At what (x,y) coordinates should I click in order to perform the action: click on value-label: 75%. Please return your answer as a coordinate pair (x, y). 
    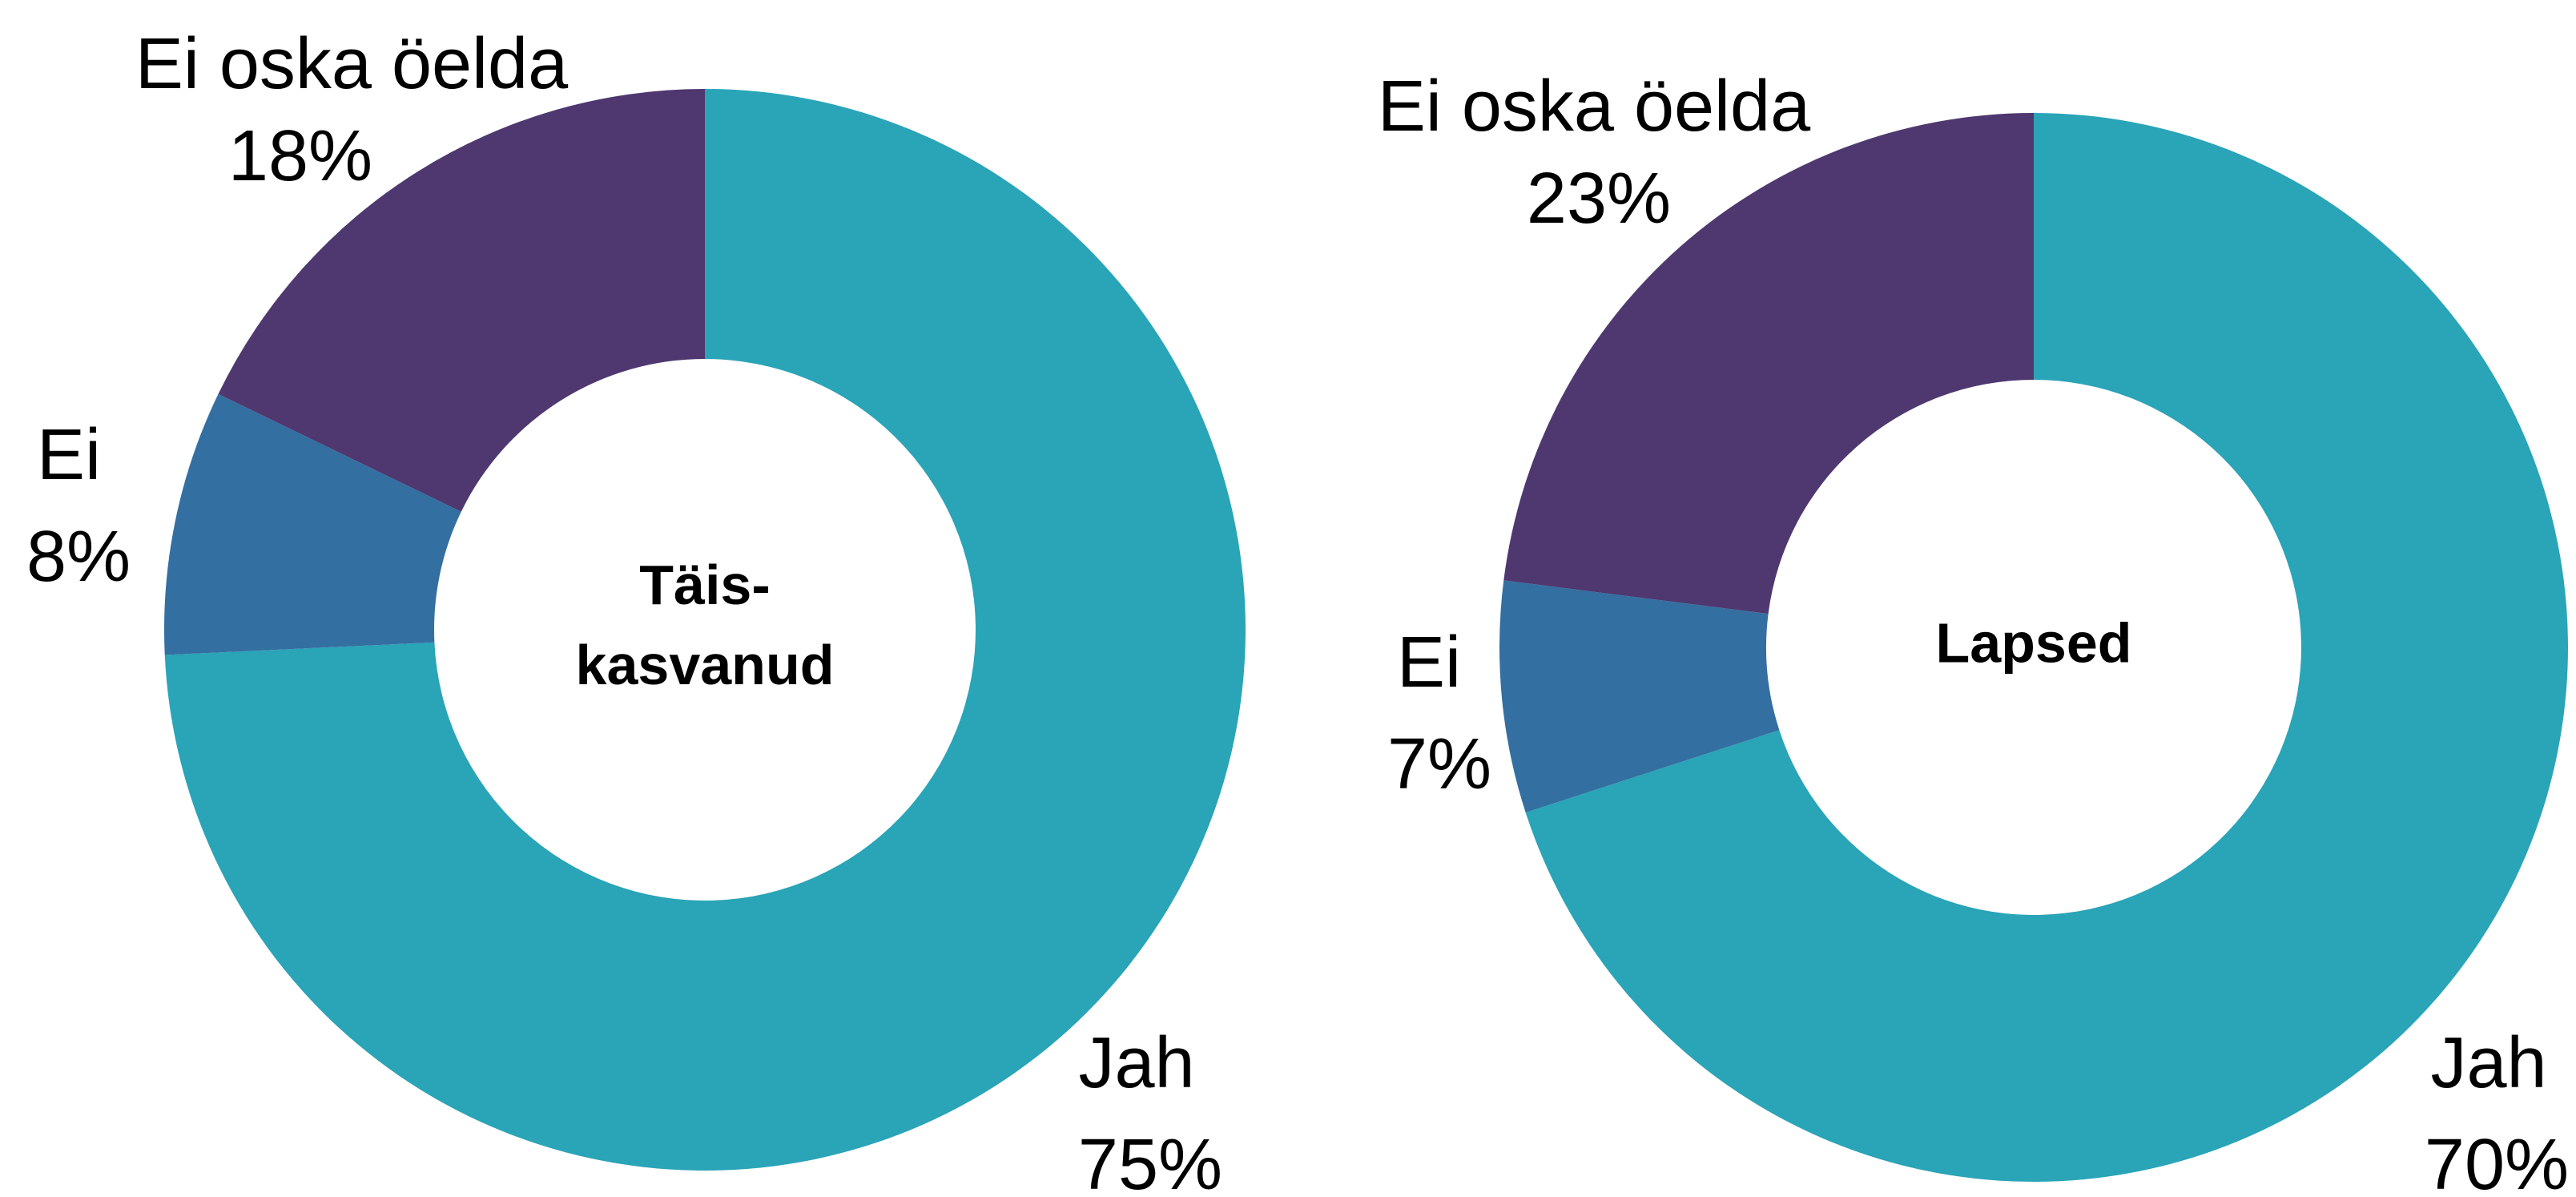
    Looking at the image, I should click on (1150, 1161).